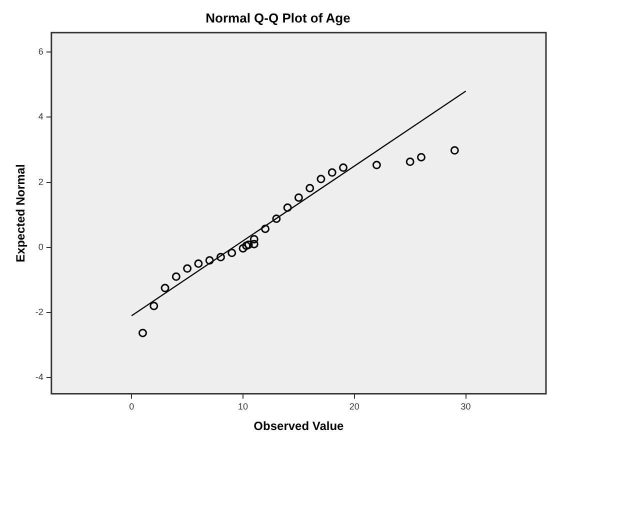 The image size is (621, 508). Describe the element at coordinates (41, 51) in the screenshot. I see `y-tick-label: 6` at that location.